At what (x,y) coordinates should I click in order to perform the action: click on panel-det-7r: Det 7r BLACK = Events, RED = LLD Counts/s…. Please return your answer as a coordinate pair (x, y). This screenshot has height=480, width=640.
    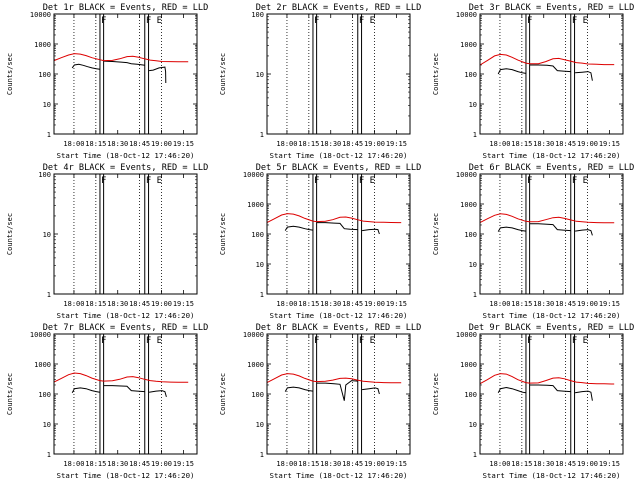
    Looking at the image, I should click on (107, 401).